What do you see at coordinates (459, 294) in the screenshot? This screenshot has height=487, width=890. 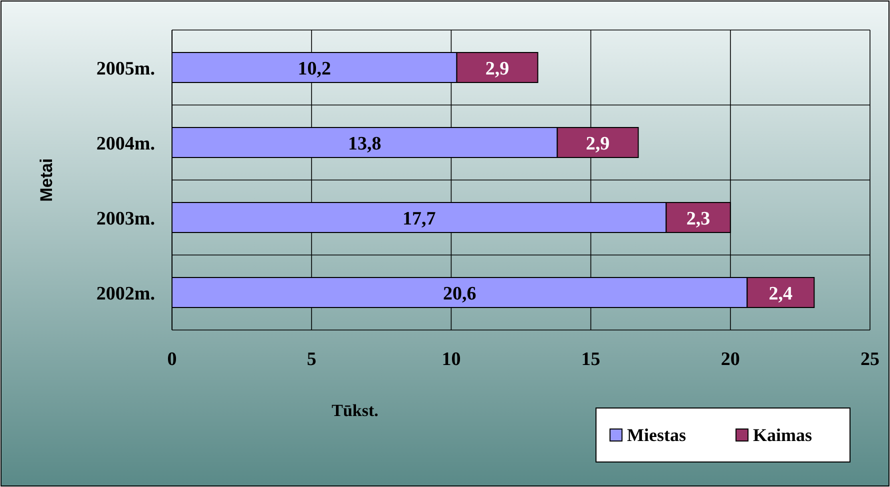 I see `data-label: 20,6` at bounding box center [459, 294].